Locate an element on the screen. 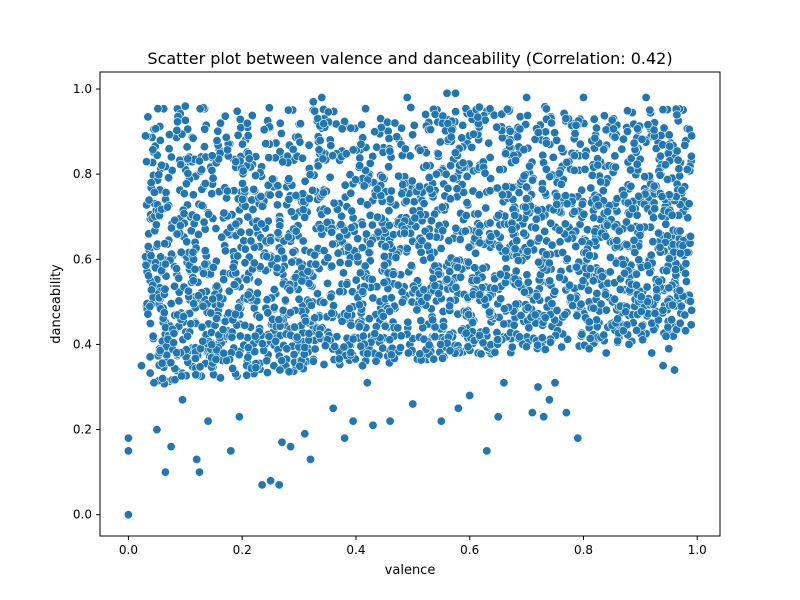 This screenshot has height=600, width=800. y-tick-label: 0.6 is located at coordinates (82, 259).